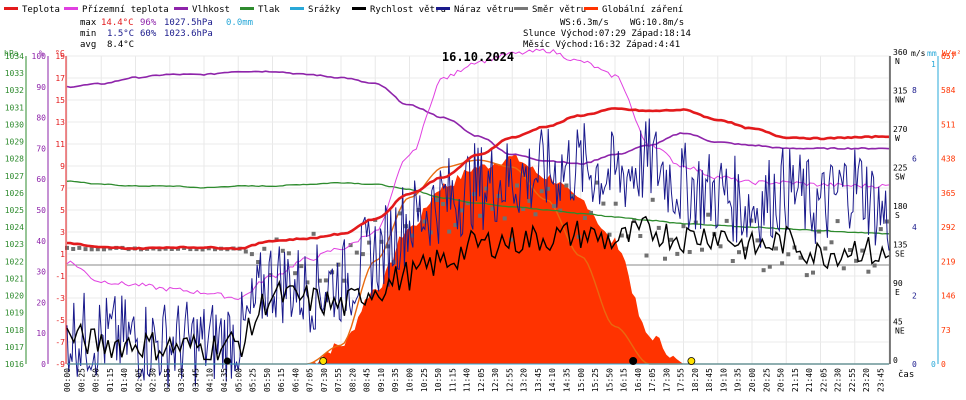 This screenshot has width=966, height=400. I want to click on axis-time-tick: 07:55, so click(338, 380).